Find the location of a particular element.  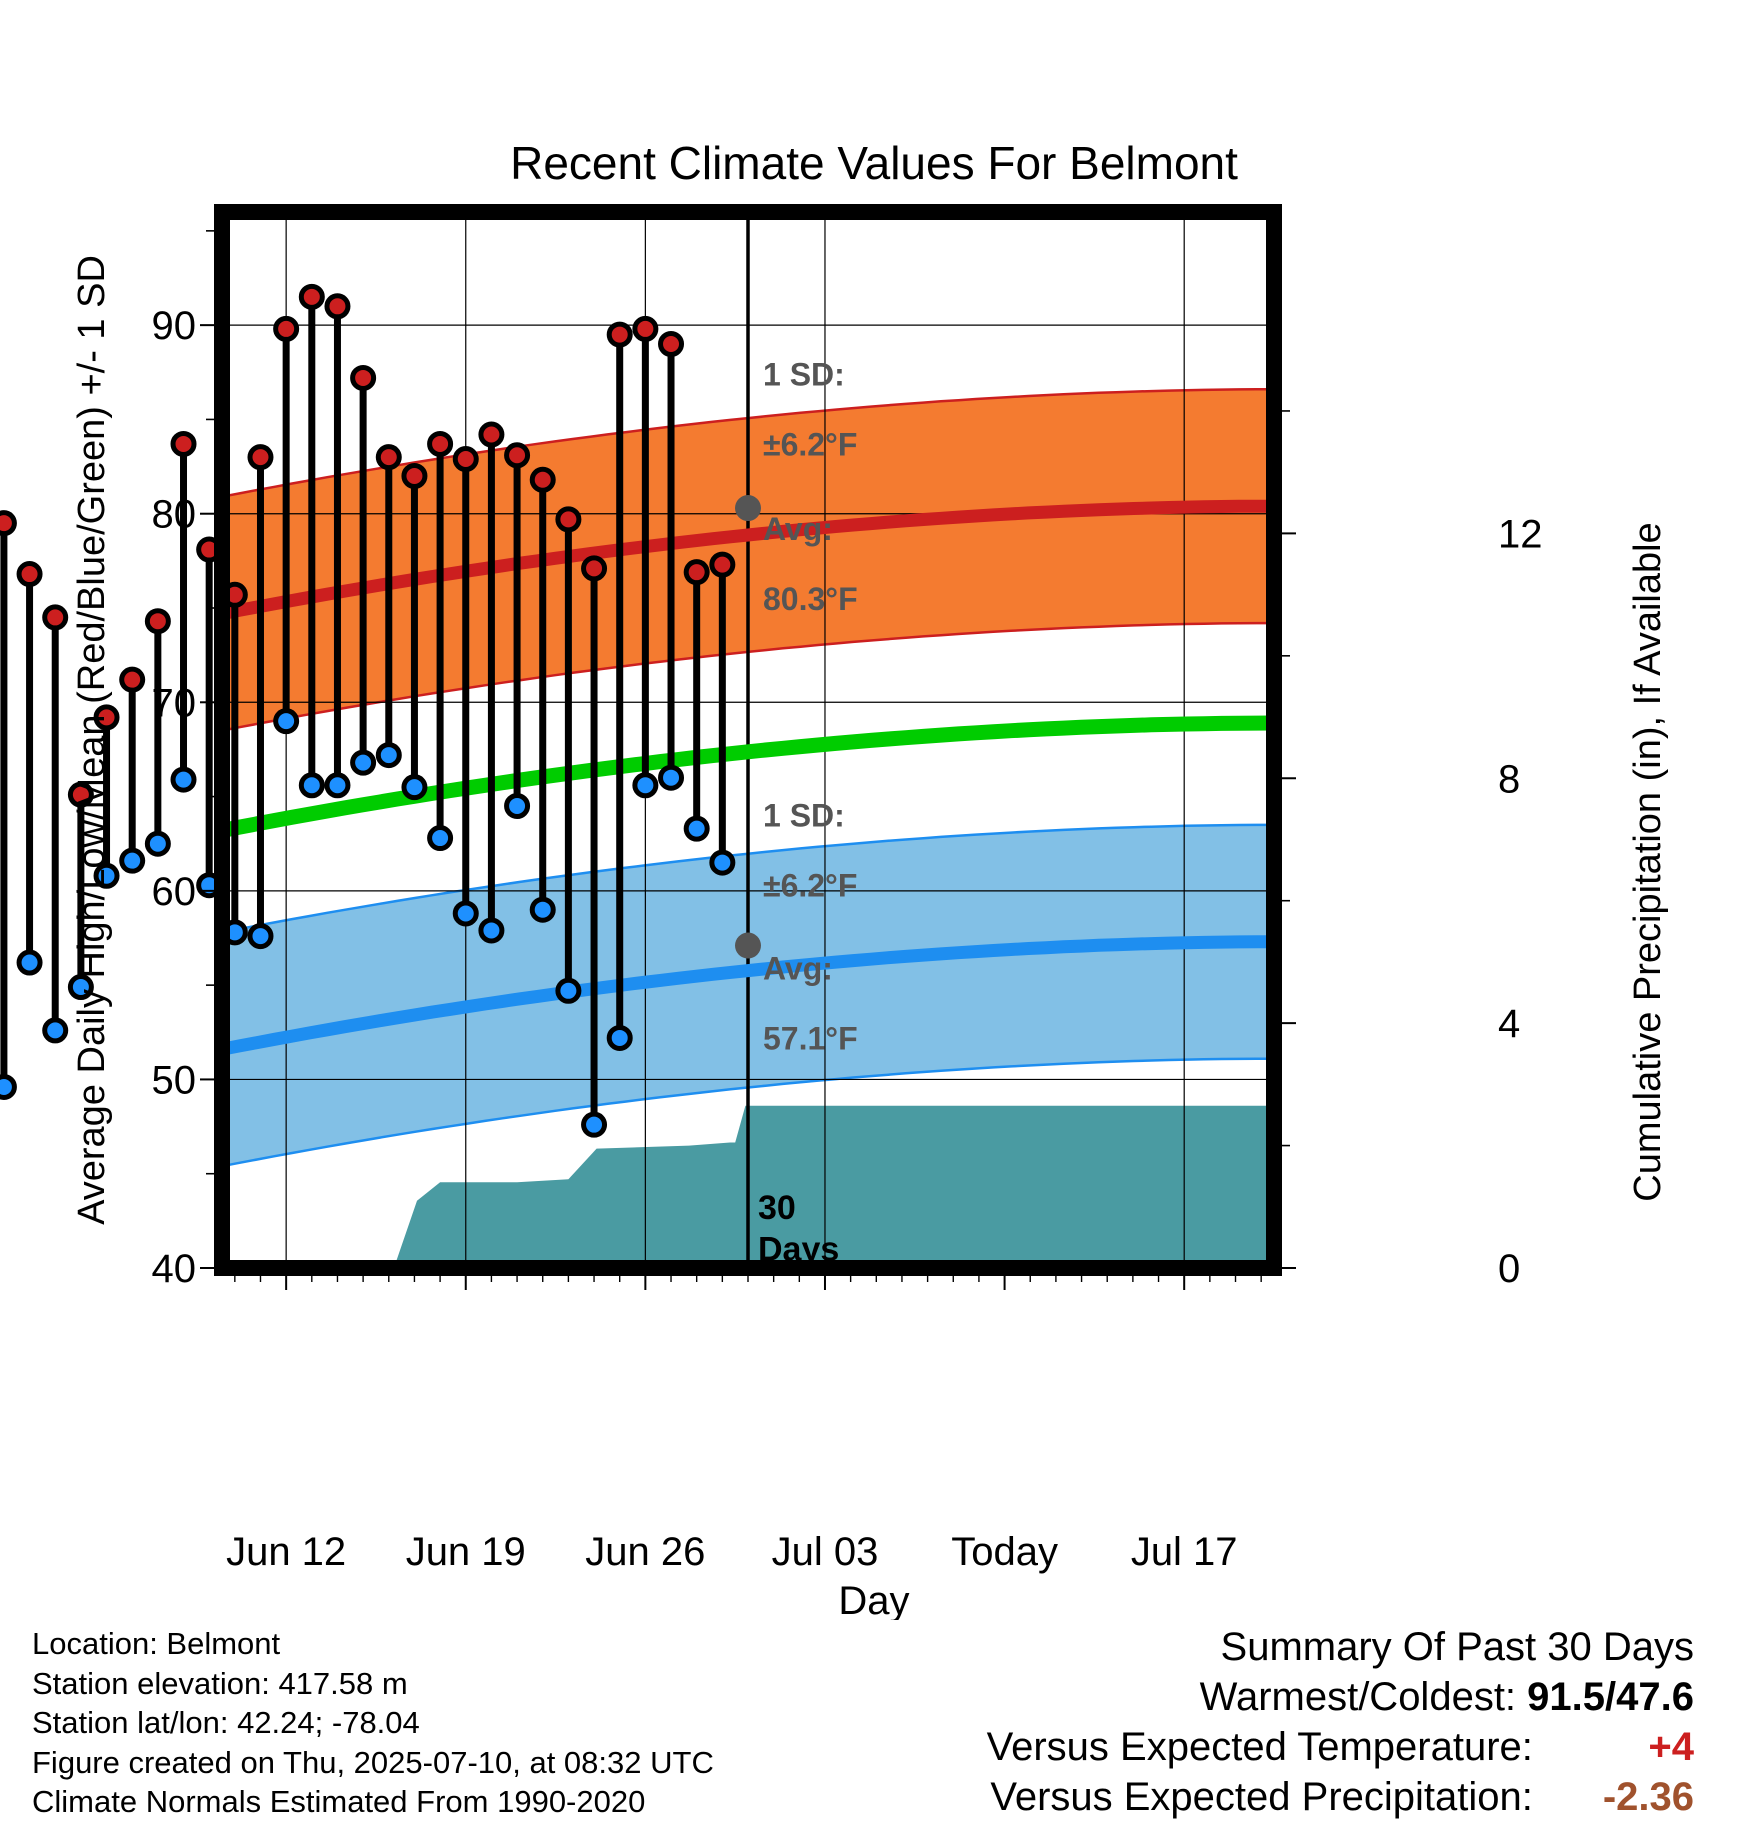

x-axis-label: Day is located at coordinates (873, 1599).